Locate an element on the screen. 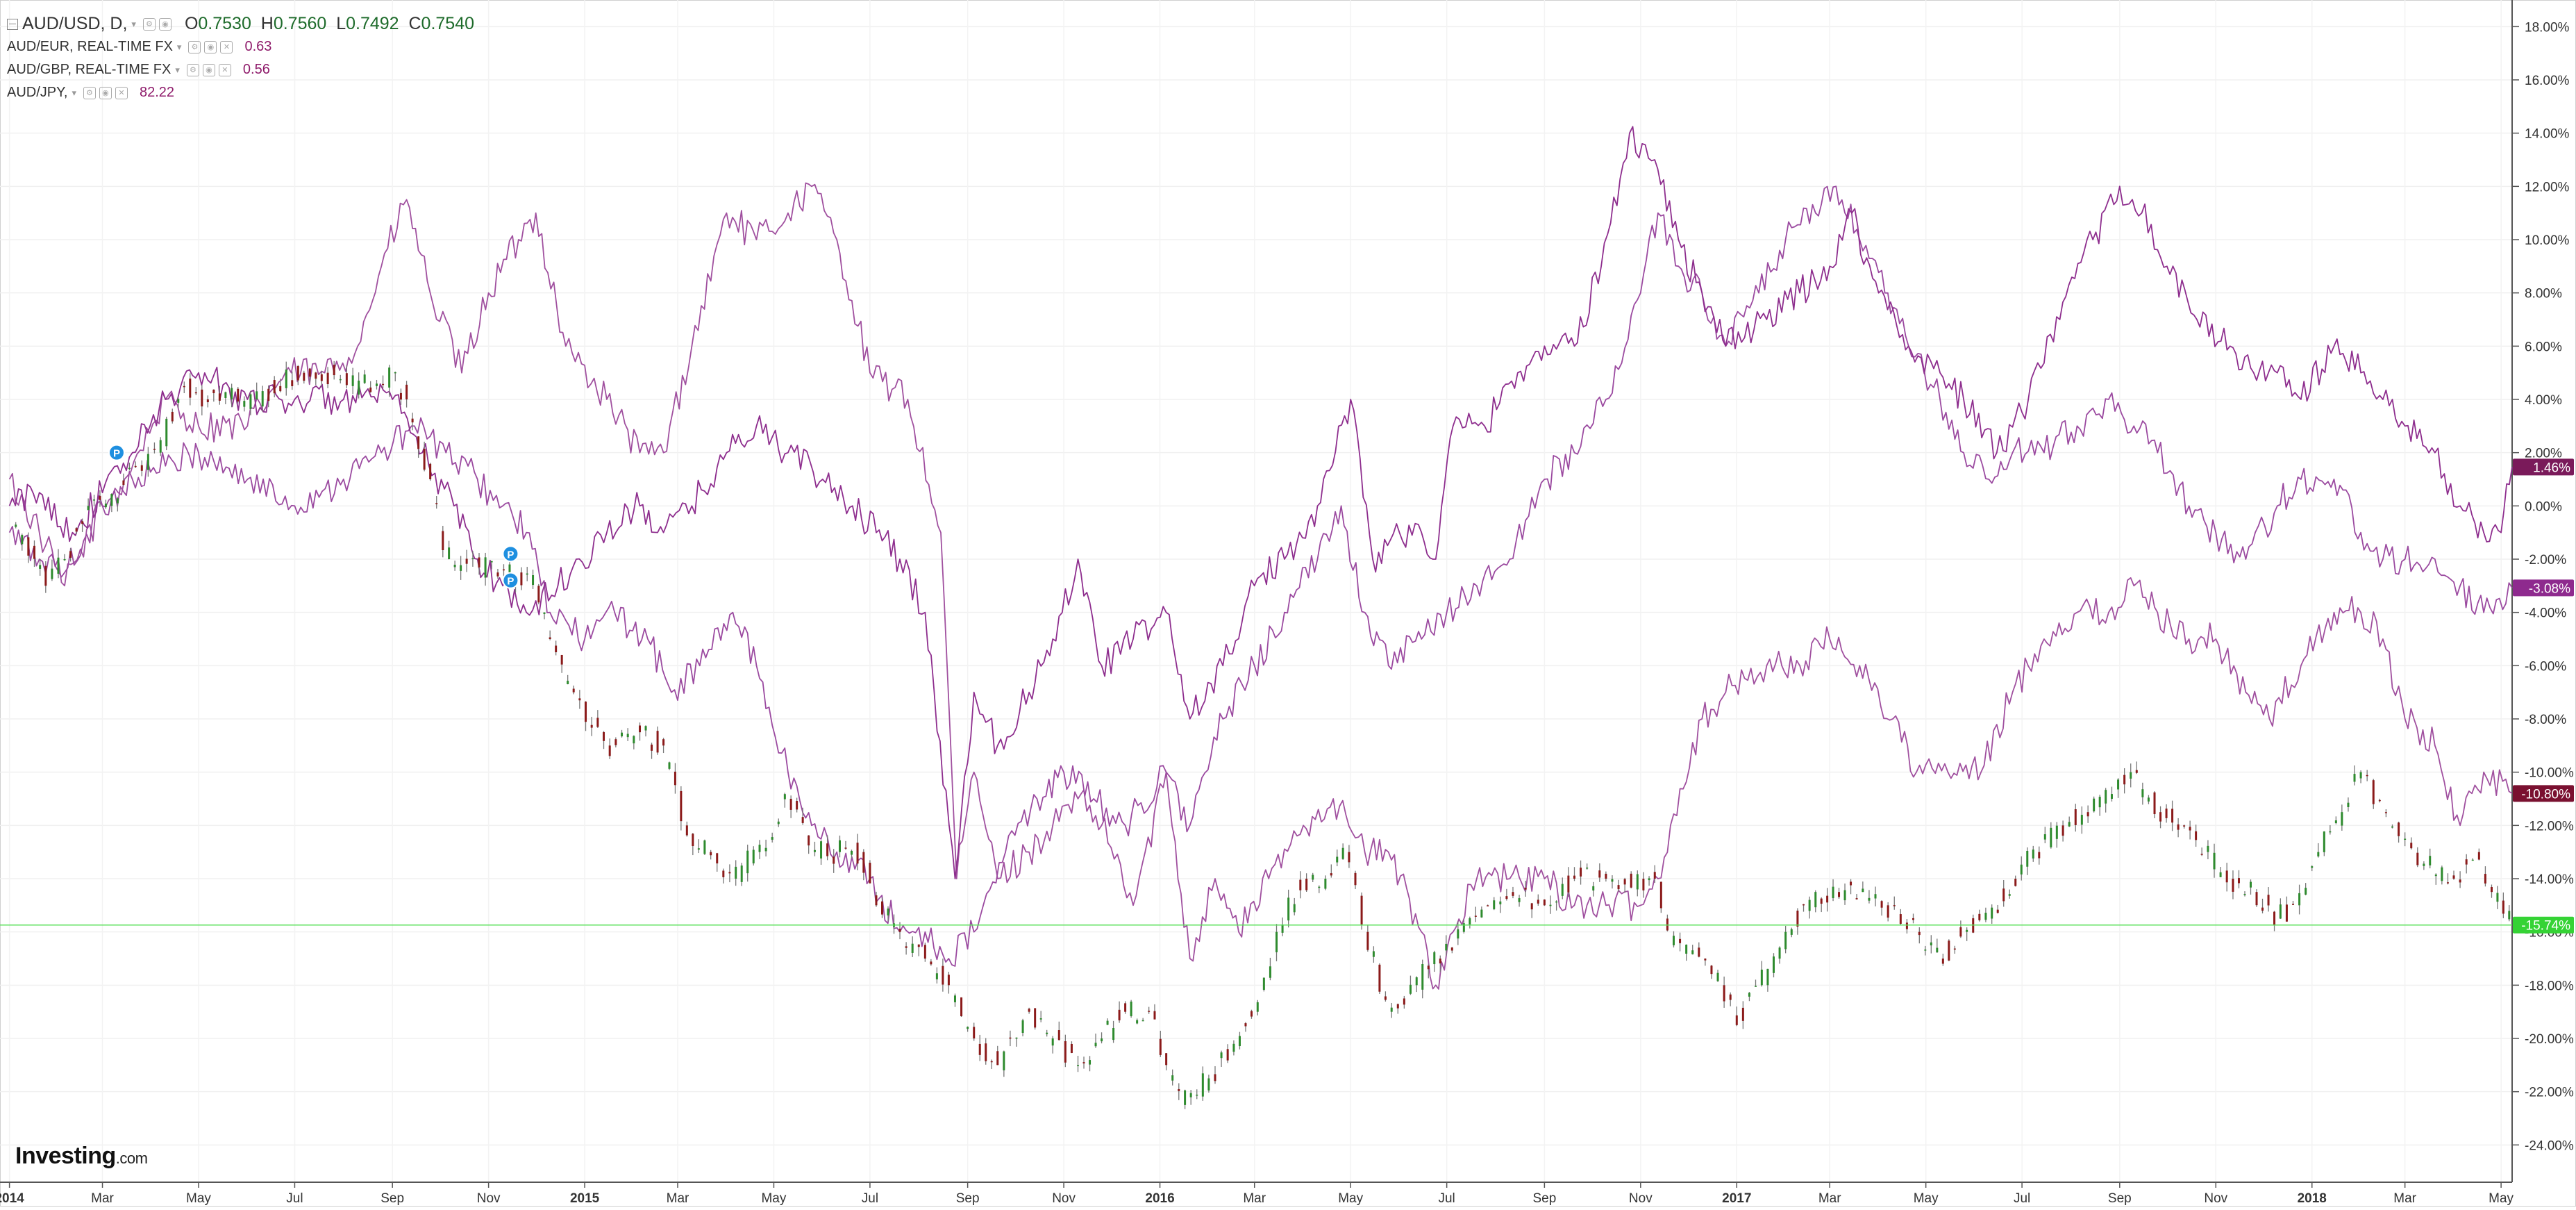  close-icon: ✕ is located at coordinates (121, 92).